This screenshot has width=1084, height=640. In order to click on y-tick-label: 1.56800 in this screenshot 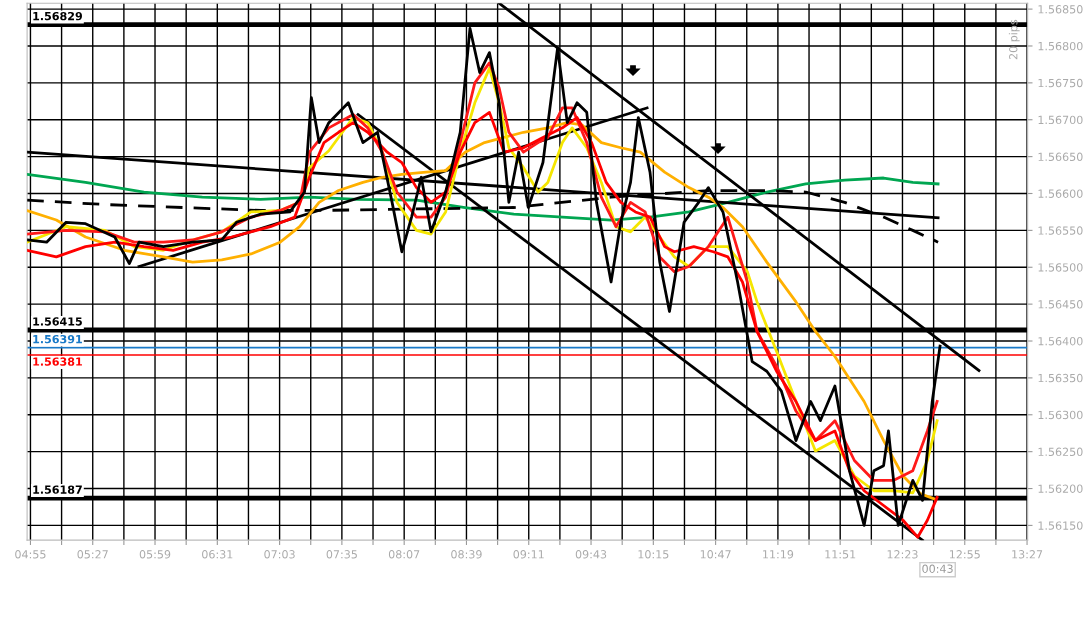, I will do `click(1060, 46)`.